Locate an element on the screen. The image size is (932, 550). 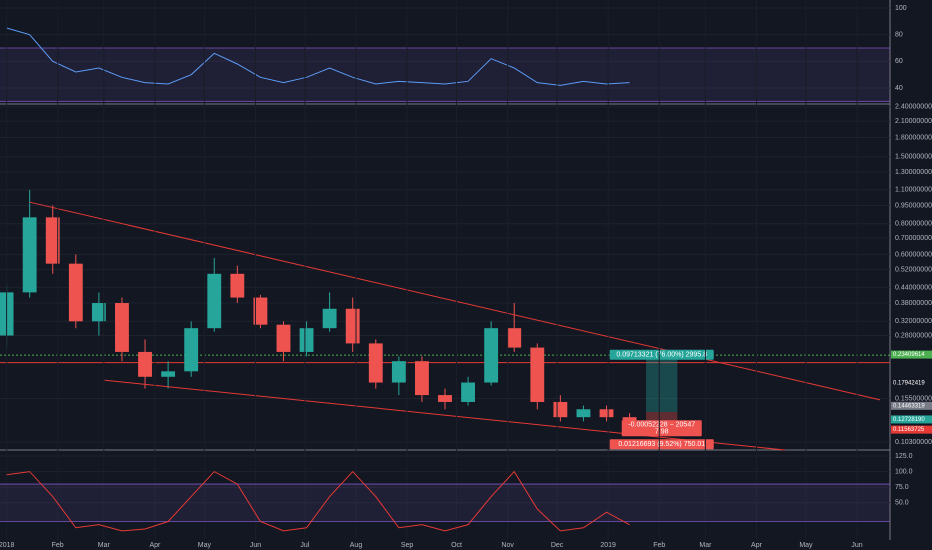
price-label: 0.12728190 is located at coordinates (909, 420).